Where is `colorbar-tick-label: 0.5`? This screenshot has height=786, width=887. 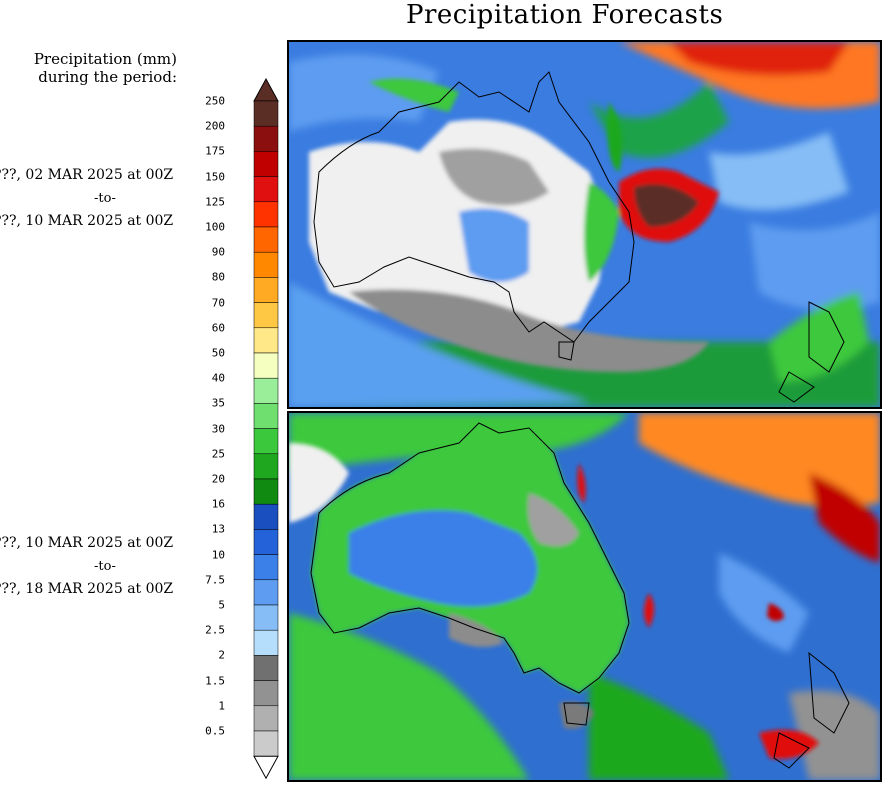 colorbar-tick-label: 0.5 is located at coordinates (215, 731).